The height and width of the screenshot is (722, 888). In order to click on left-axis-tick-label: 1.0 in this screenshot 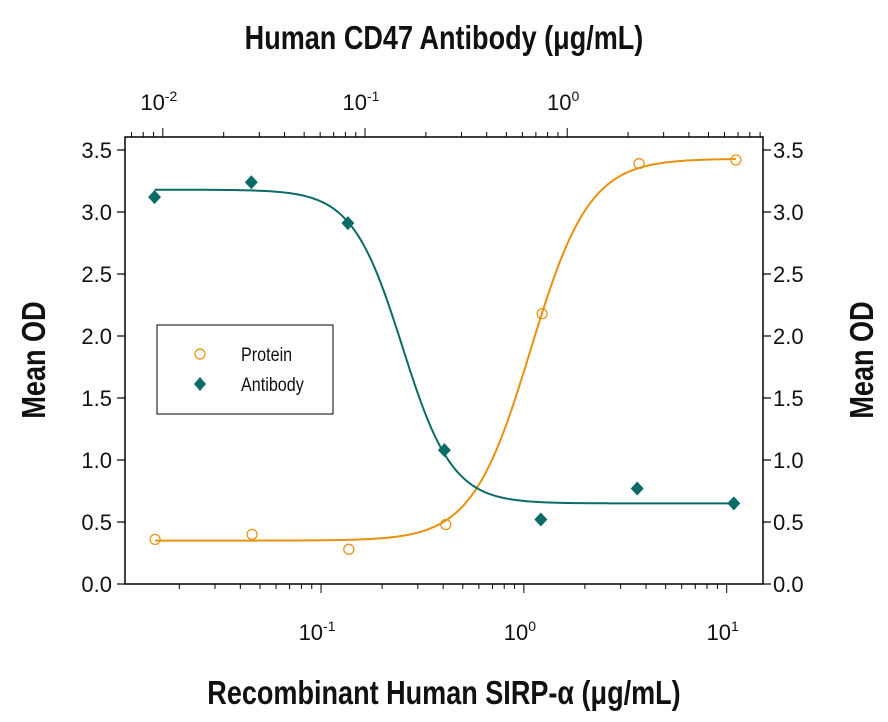, I will do `click(96, 460)`.